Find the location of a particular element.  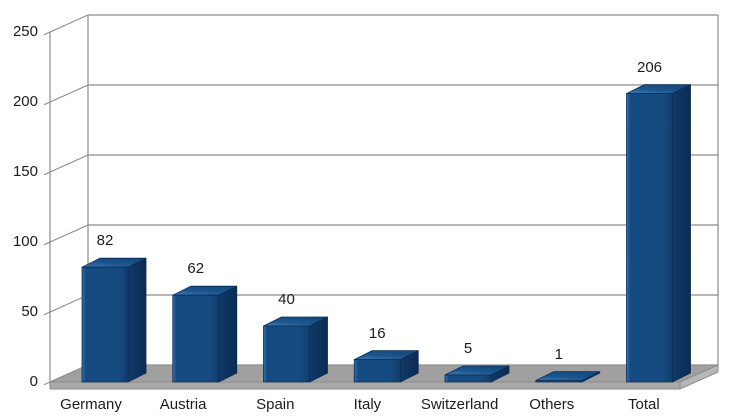

value-label: 1 is located at coordinates (558, 354).